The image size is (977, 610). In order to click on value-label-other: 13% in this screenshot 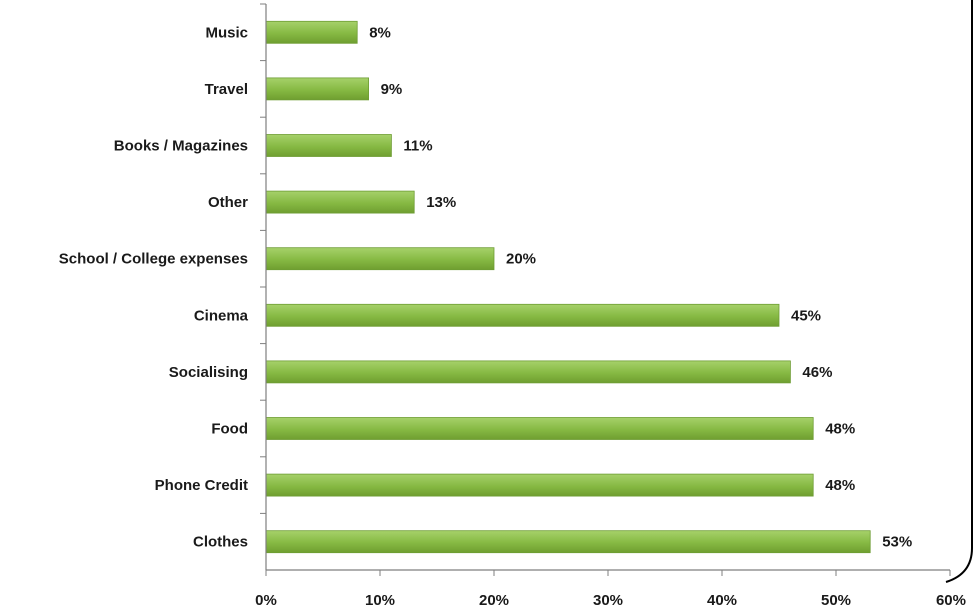, I will do `click(441, 202)`.